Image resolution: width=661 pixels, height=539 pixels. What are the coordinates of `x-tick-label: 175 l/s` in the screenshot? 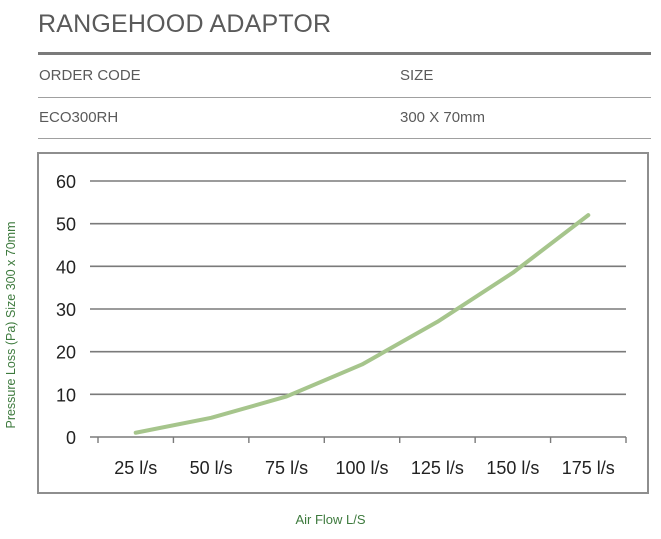 It's located at (588, 468).